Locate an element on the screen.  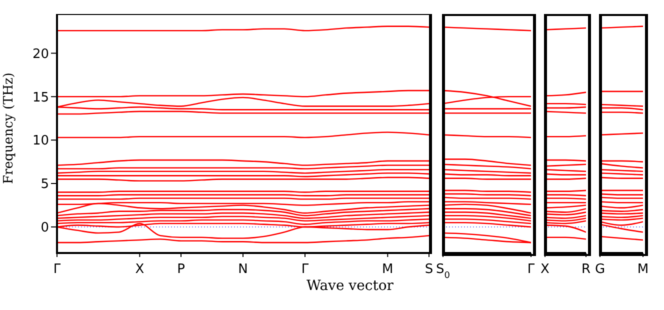
x-tick-label: R is located at coordinates (586, 269).